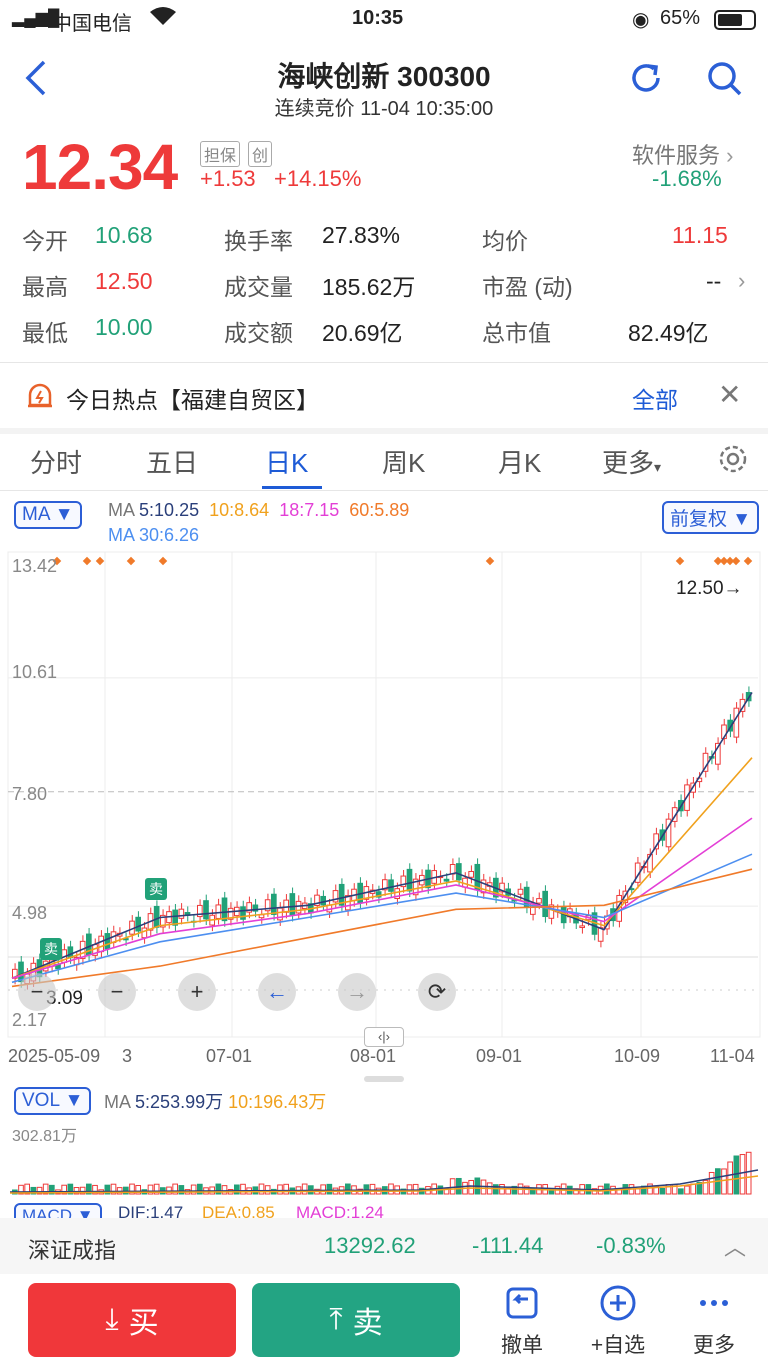  I want to click on rotate-icon: ⟳, so click(437, 992).